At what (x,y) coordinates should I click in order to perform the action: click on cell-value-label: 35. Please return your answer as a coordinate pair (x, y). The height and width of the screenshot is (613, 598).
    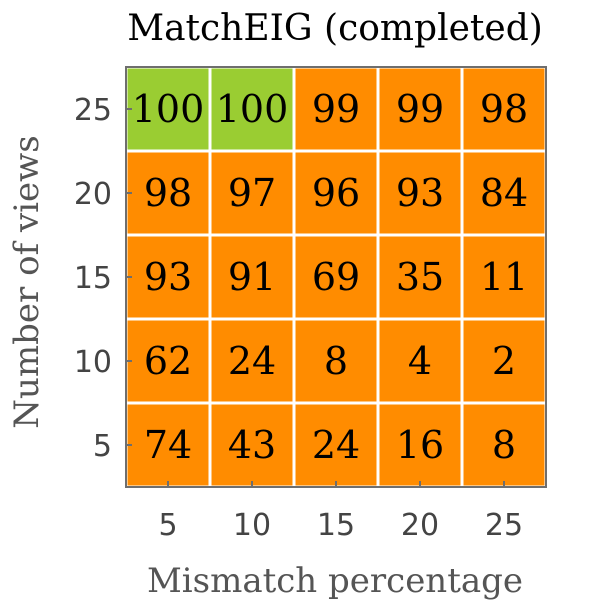
    Looking at the image, I should click on (420, 277).